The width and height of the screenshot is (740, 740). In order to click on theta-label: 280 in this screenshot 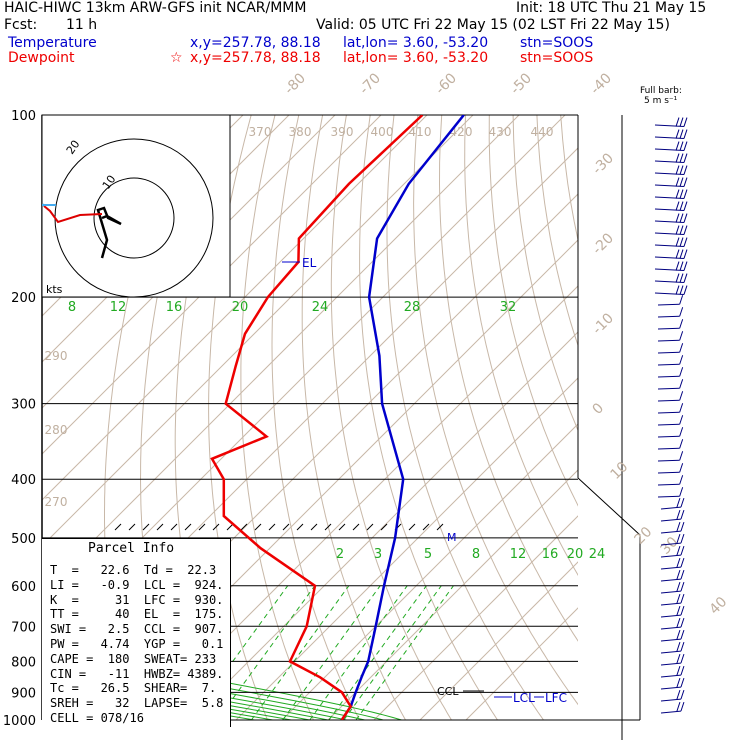, I will do `click(56, 430)`.